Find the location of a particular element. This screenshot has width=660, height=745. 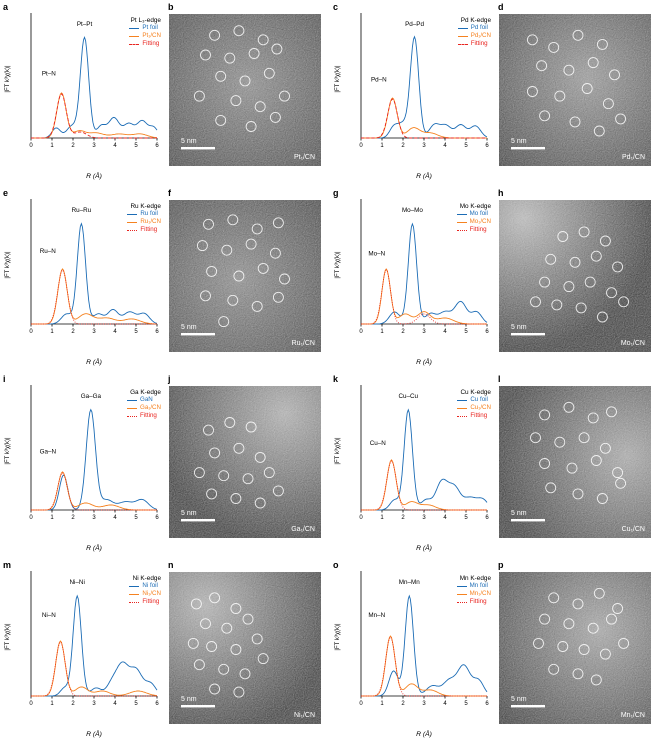

legend-label: GaN is located at coordinates (146, 400).